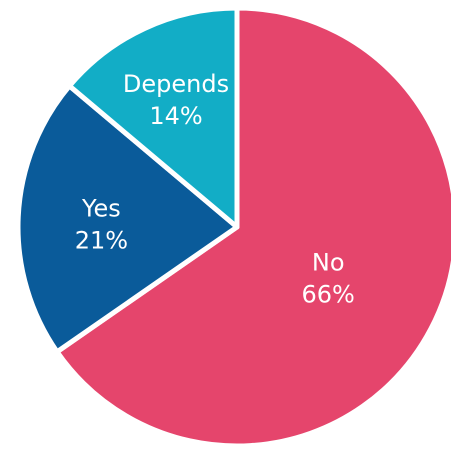  Describe the element at coordinates (176, 84) in the screenshot. I see `slice-label-depends: Depends` at that location.